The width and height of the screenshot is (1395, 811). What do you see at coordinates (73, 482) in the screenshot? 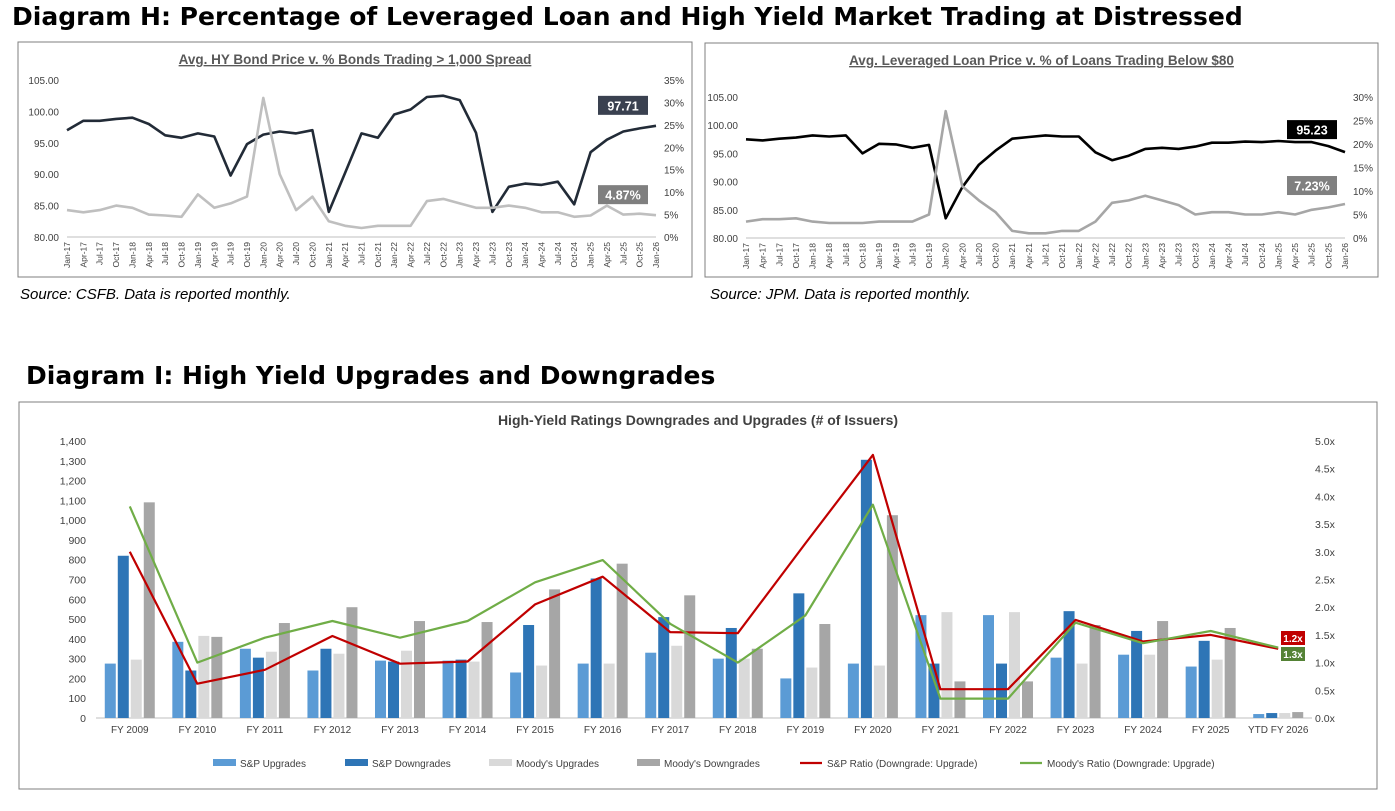
I see `ratings-y-left-tick: 1,200` at bounding box center [73, 482].